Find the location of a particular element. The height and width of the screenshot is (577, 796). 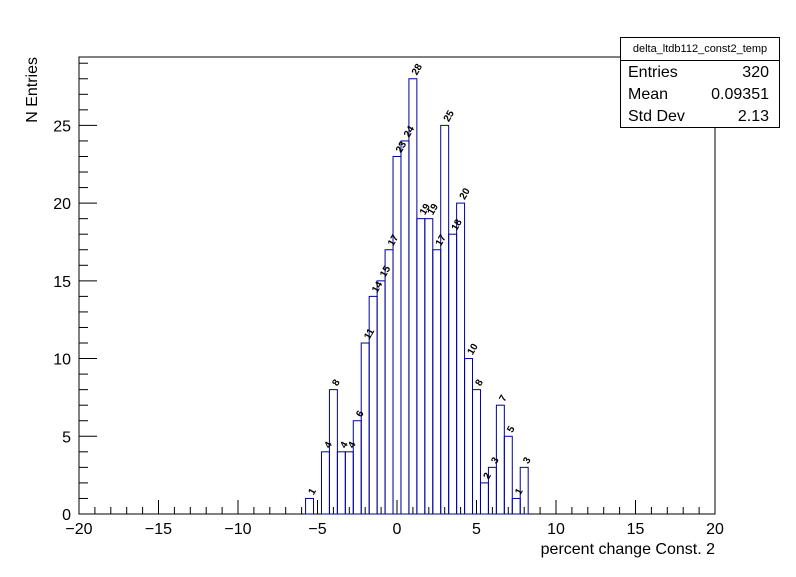

x-tick-label: −15 is located at coordinates (158, 529).